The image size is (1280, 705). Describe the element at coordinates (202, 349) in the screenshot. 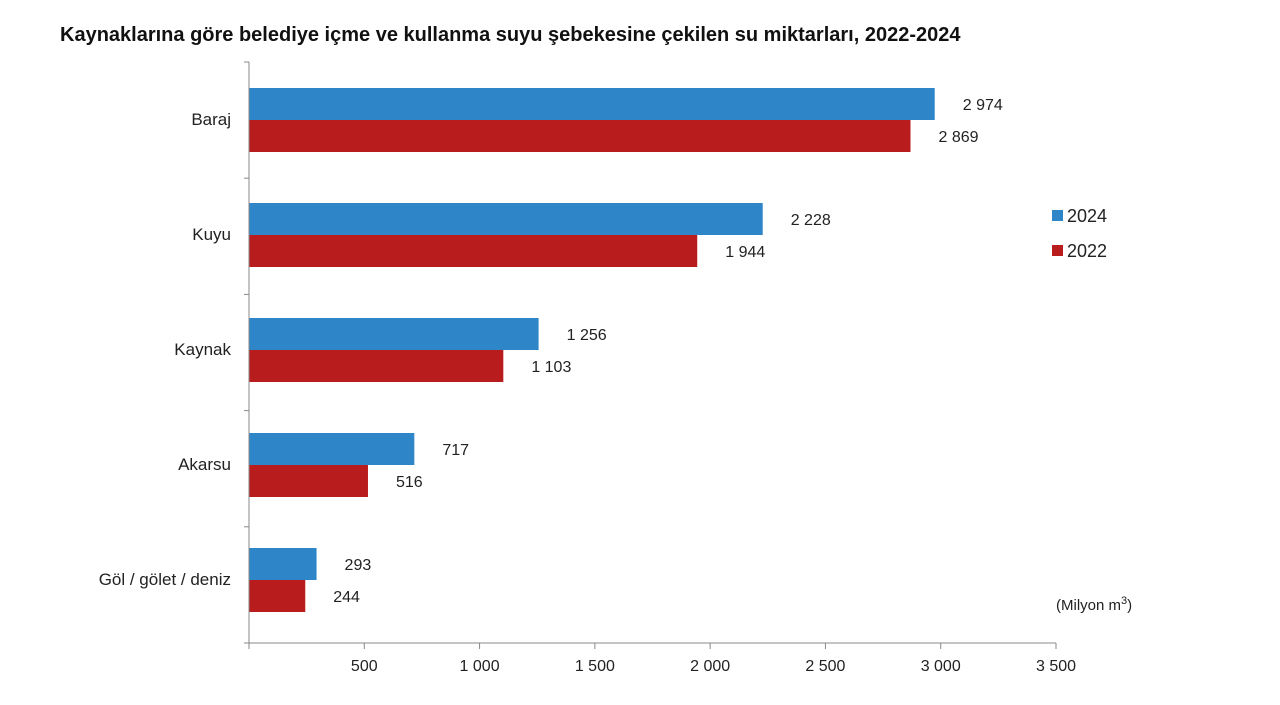

I see `category-label: Kaynak` at that location.